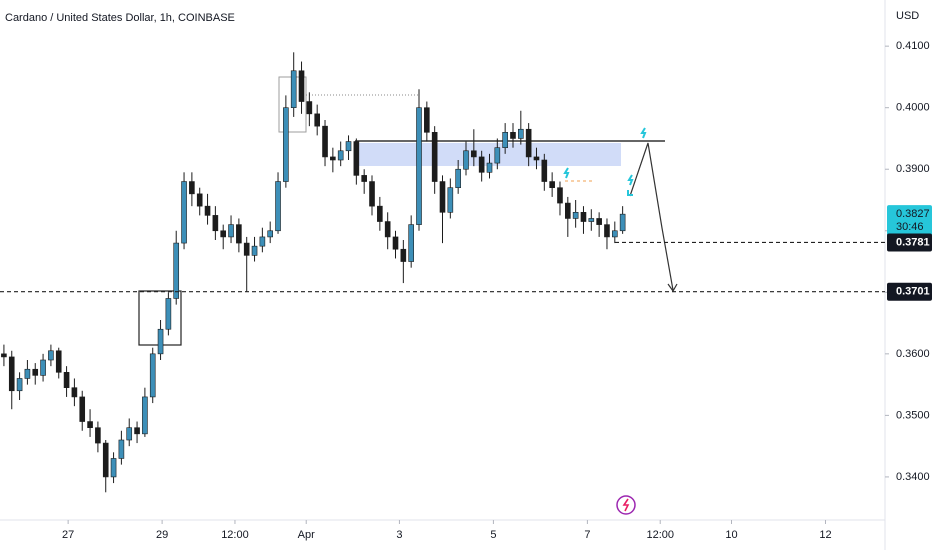 The height and width of the screenshot is (550, 932). Describe the element at coordinates (913, 214) in the screenshot. I see `price-tag-label: 0.3827` at that location.